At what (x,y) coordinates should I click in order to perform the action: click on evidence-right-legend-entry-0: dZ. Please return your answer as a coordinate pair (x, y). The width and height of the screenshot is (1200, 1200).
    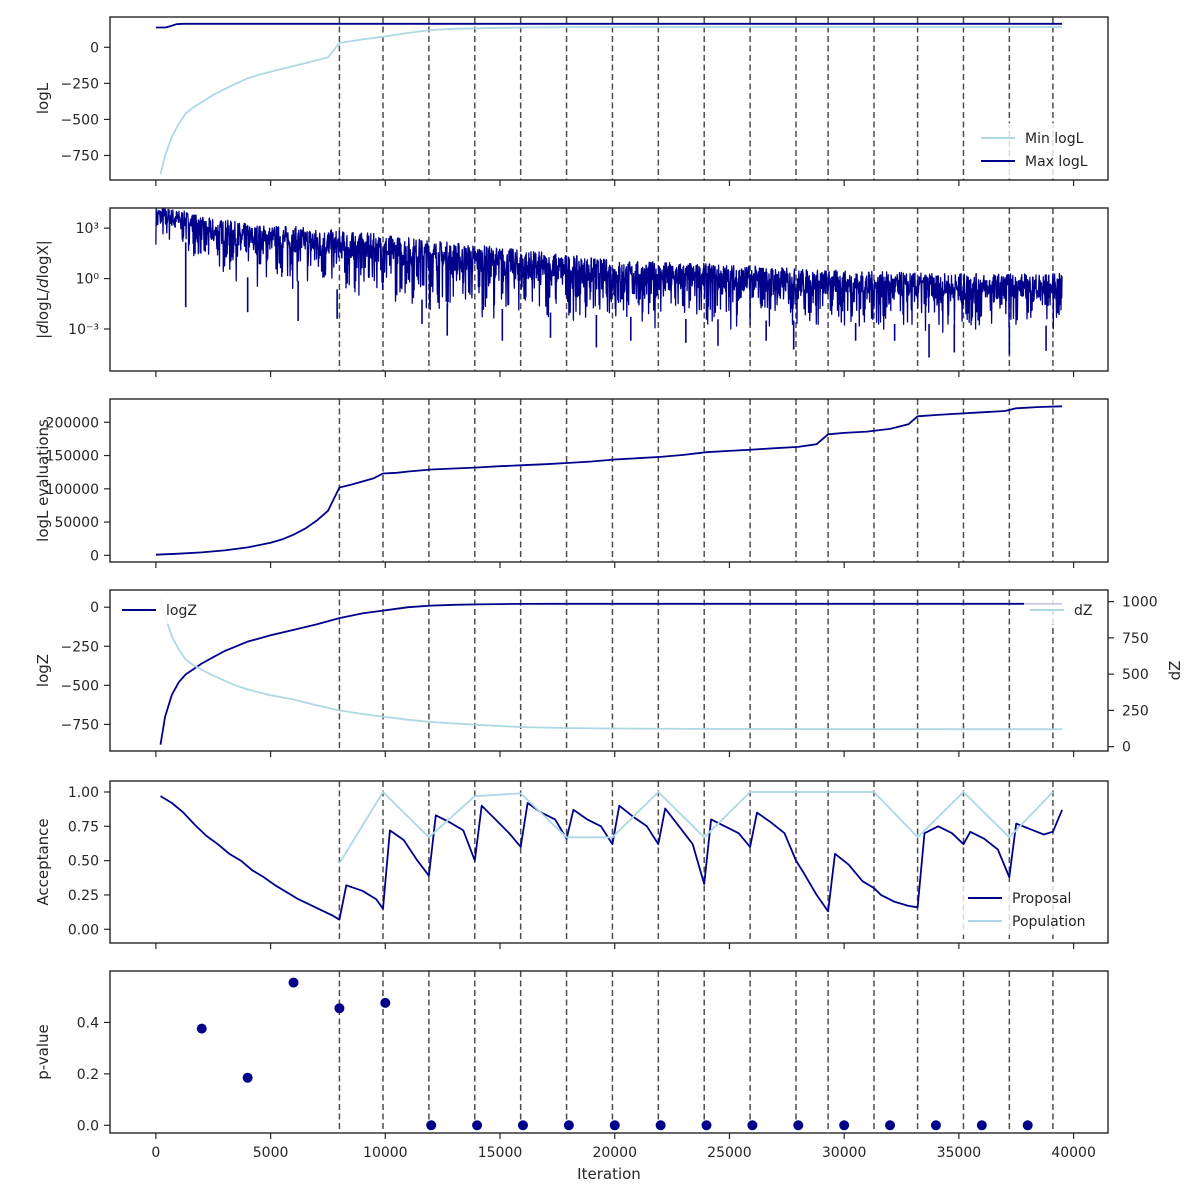
    Looking at the image, I should click on (1083, 611).